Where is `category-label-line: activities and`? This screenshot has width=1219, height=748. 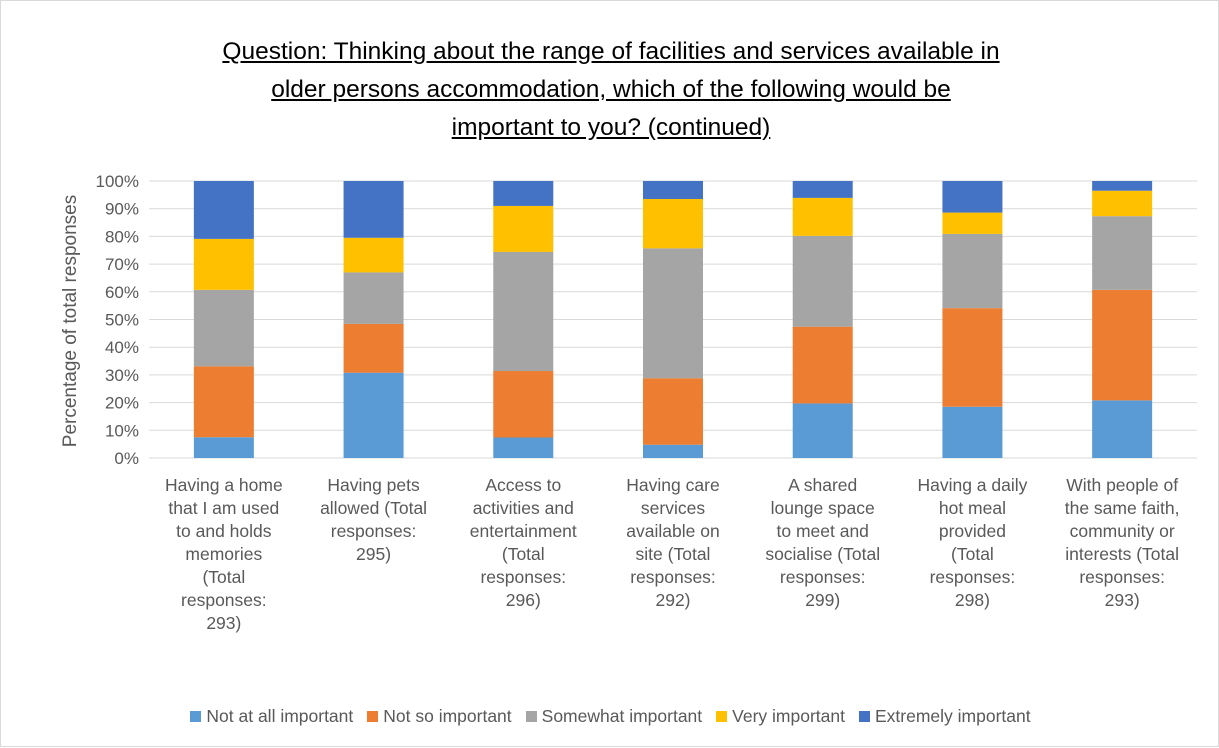
category-label-line: activities and is located at coordinates (523, 508).